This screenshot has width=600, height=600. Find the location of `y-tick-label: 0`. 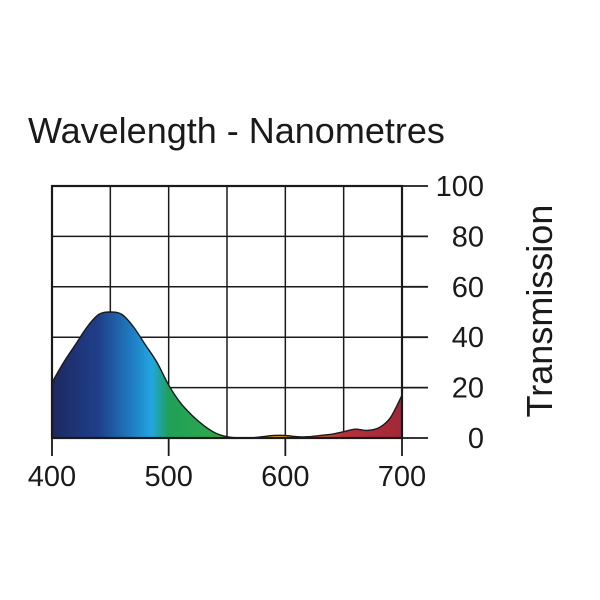

y-tick-label: 0 is located at coordinates (476, 439).